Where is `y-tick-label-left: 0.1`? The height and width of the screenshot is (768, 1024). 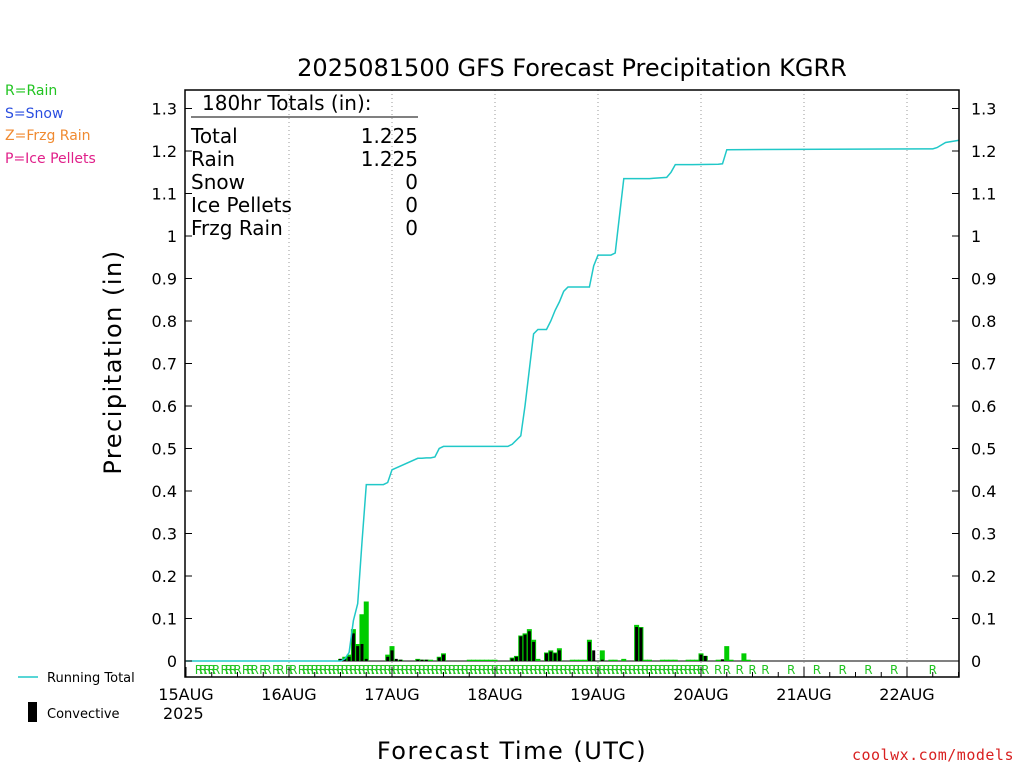
y-tick-label-left: 0.1 is located at coordinates (164, 619).